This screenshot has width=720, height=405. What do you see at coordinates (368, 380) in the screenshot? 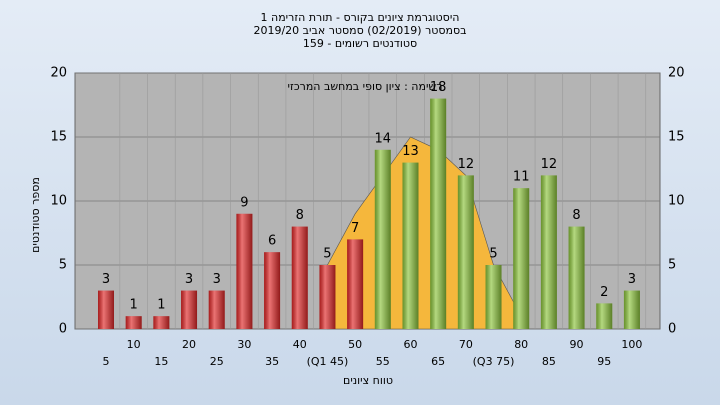
I see `x-axis-label: טווח ציונים` at bounding box center [368, 380].